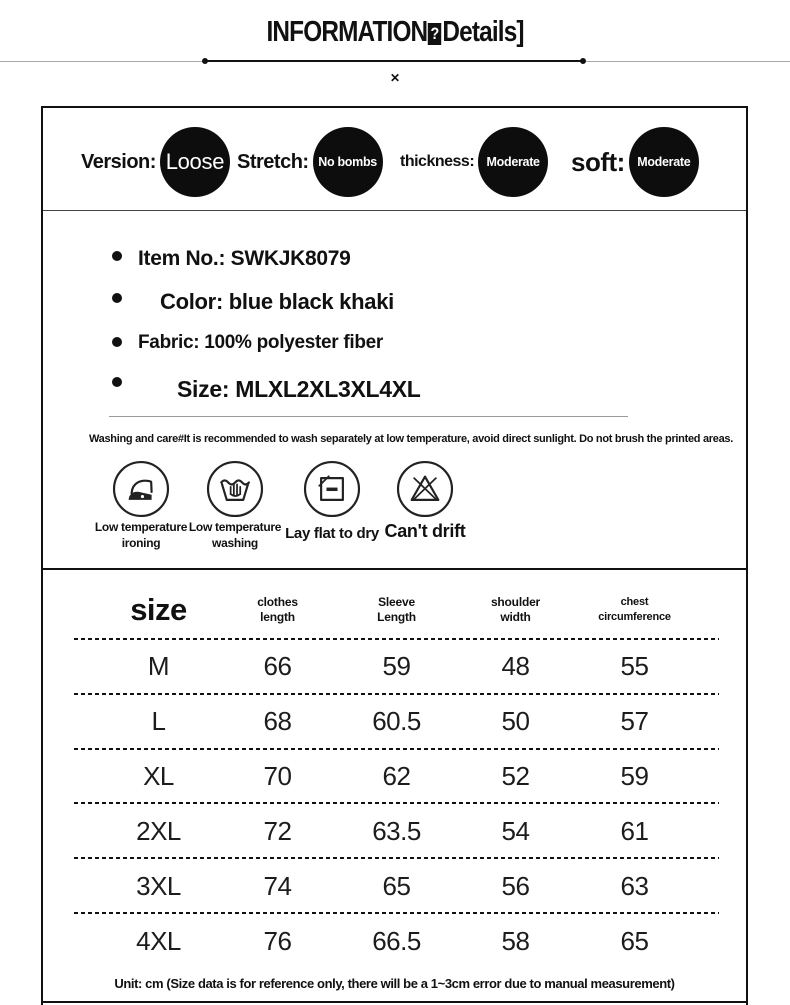 This screenshot has height=1005, width=790. What do you see at coordinates (394, 1002) in the screenshot?
I see `bottom-divider` at bounding box center [394, 1002].